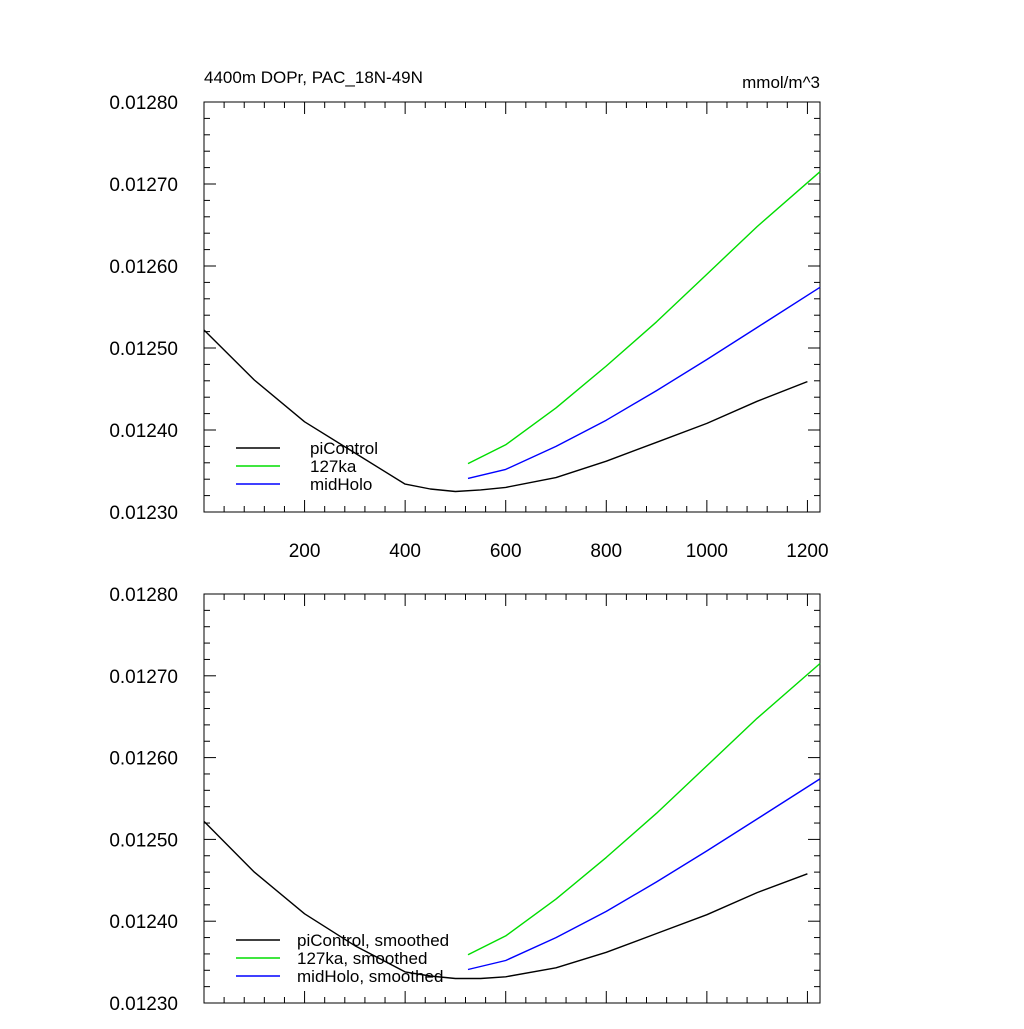  I want to click on legend-label: piControl, so click(344, 448).